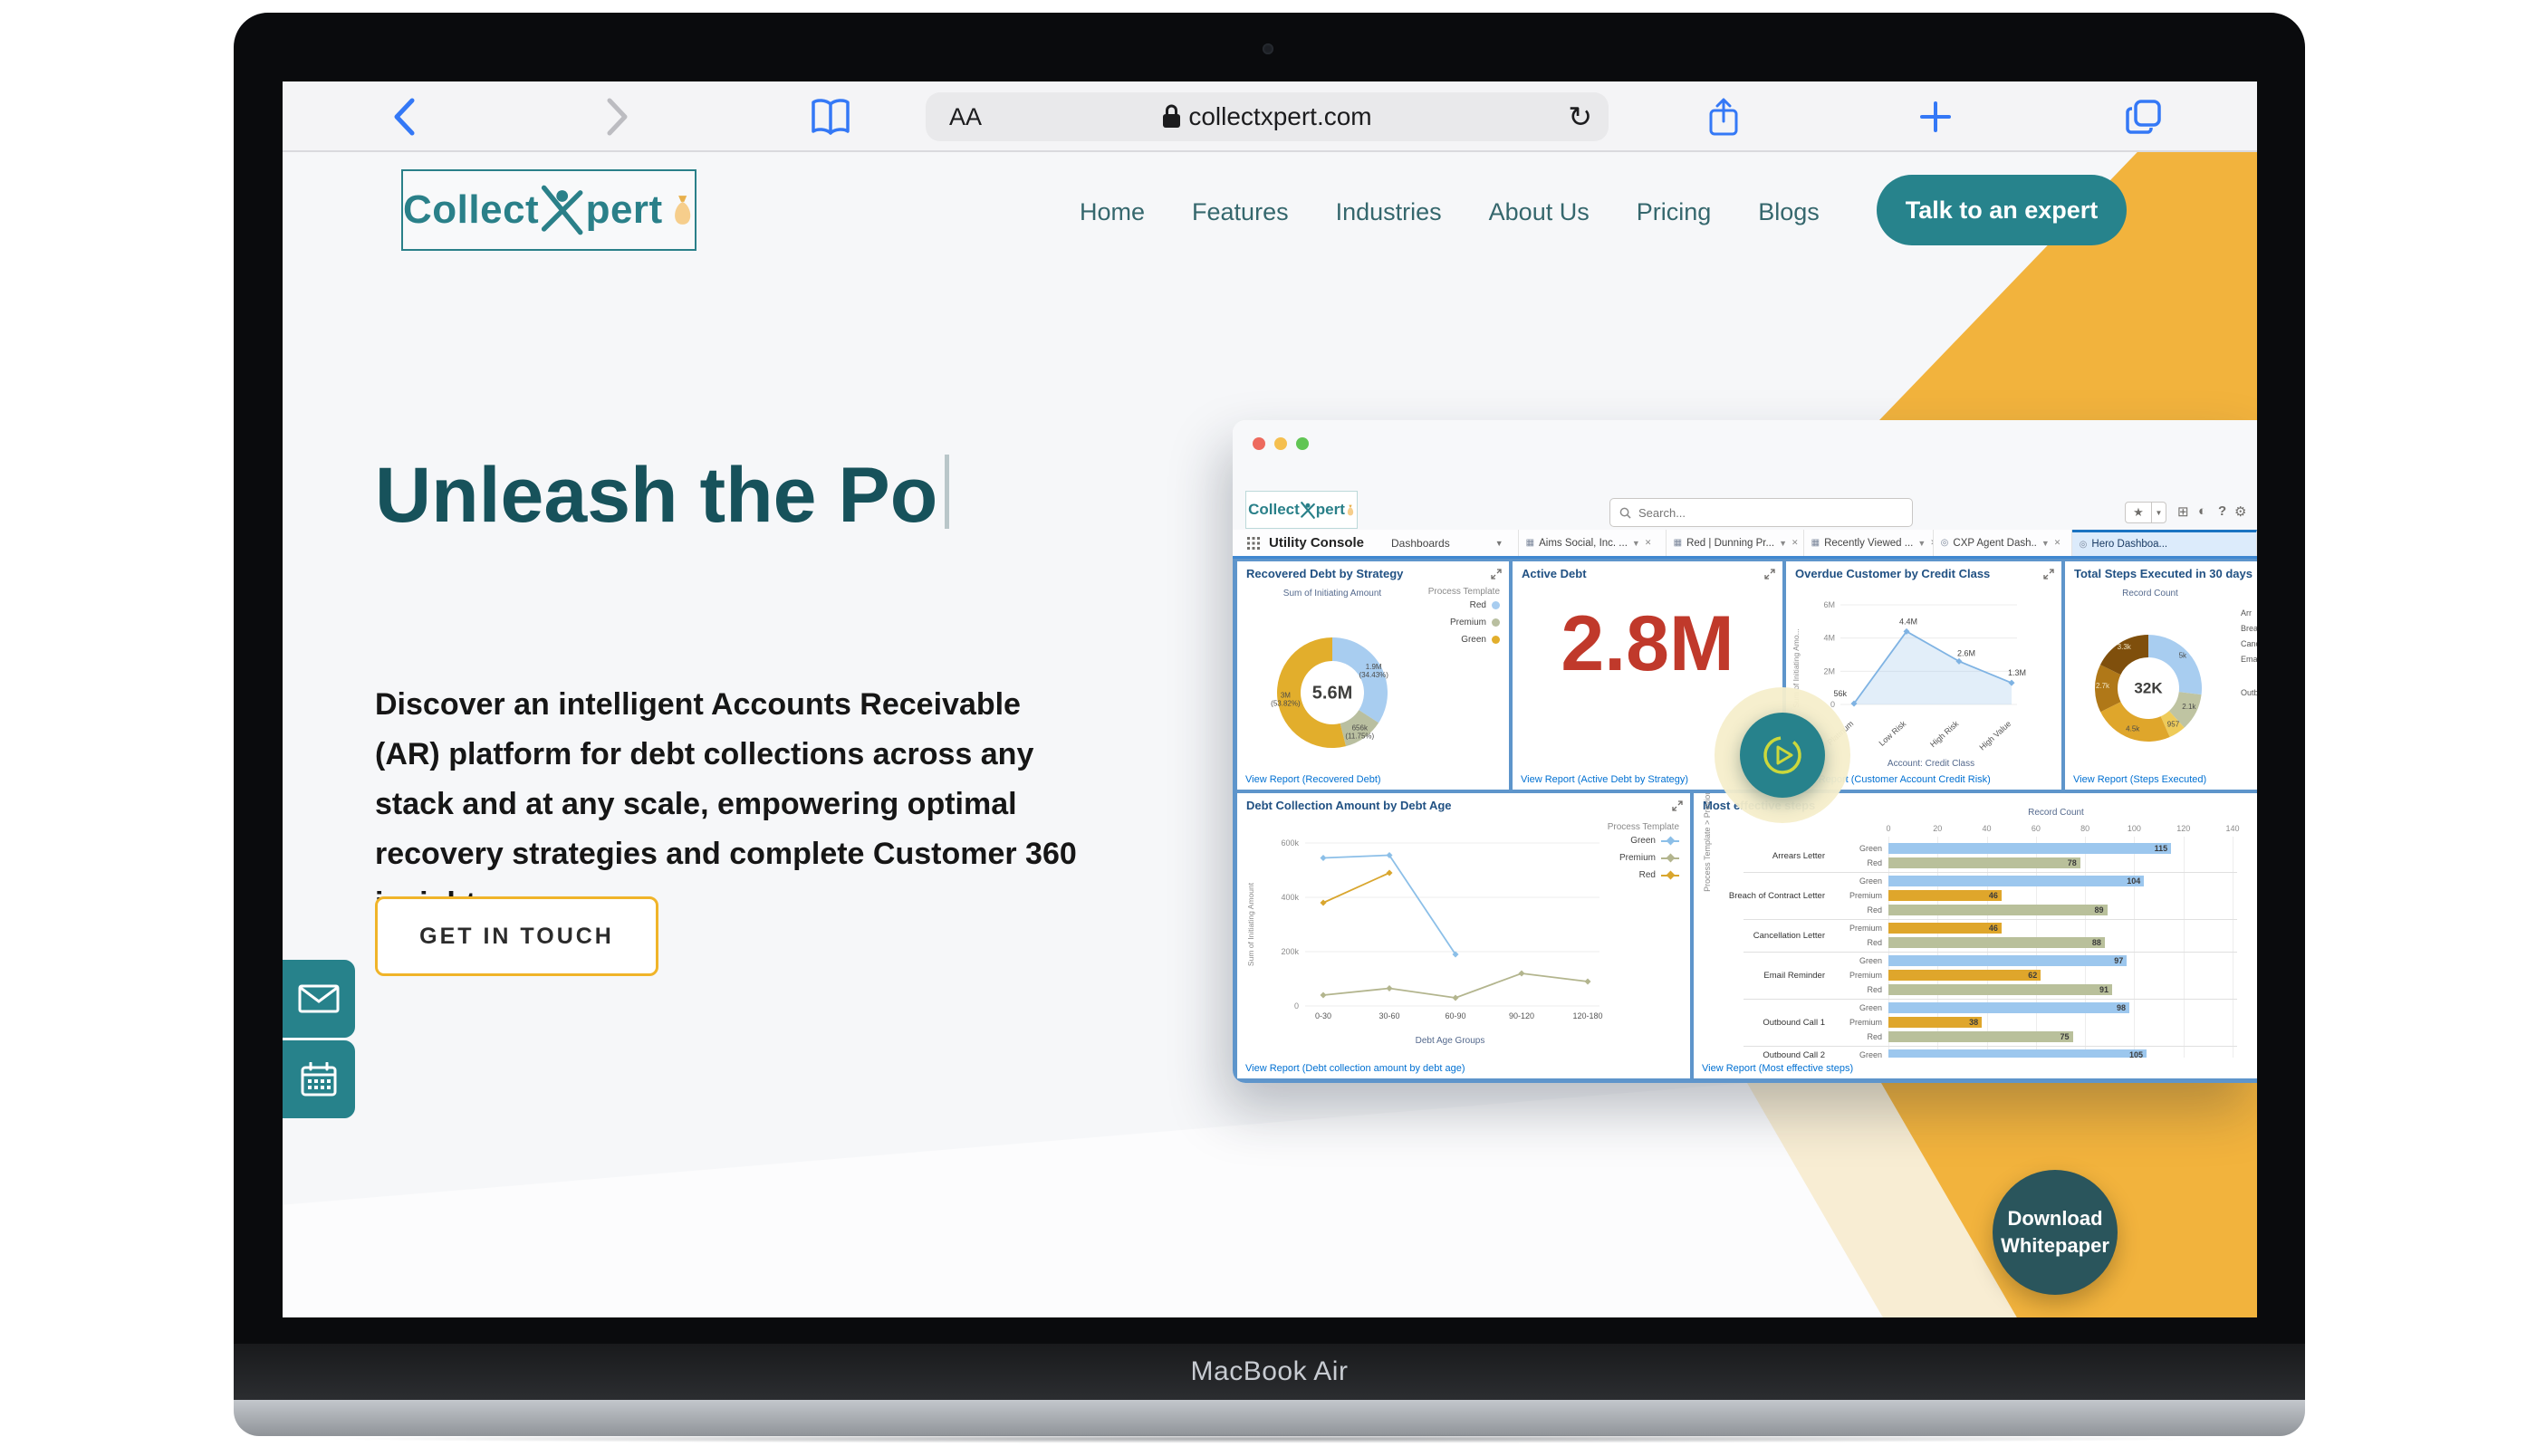  I want to click on new-tab-icon, so click(1935, 116).